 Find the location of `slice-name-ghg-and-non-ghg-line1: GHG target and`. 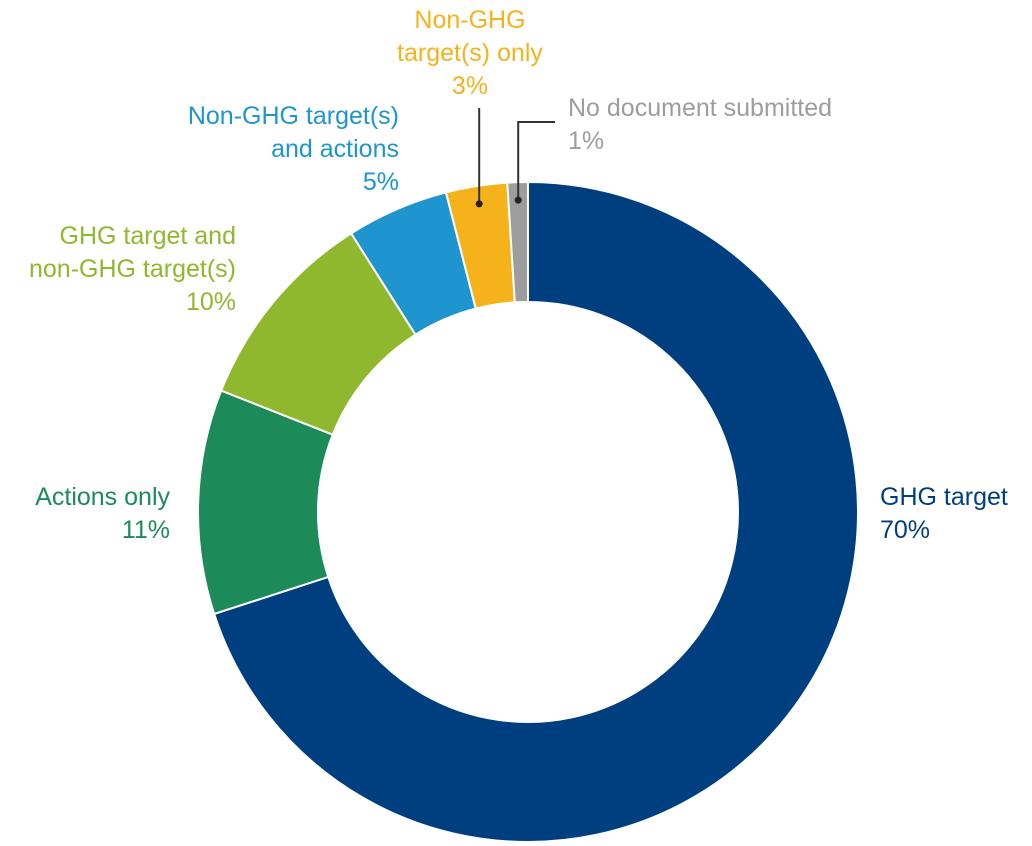

slice-name-ghg-and-non-ghg-line1: GHG target and is located at coordinates (147, 236).